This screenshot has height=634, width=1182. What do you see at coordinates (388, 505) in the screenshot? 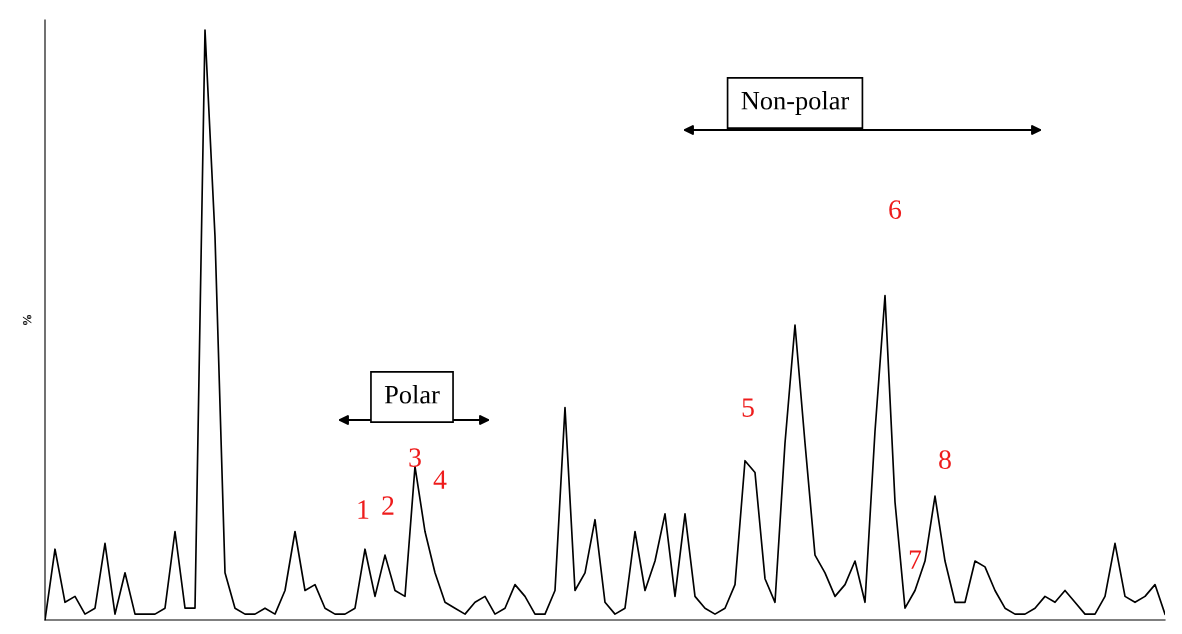
I see `annotation: 2` at bounding box center [388, 505].